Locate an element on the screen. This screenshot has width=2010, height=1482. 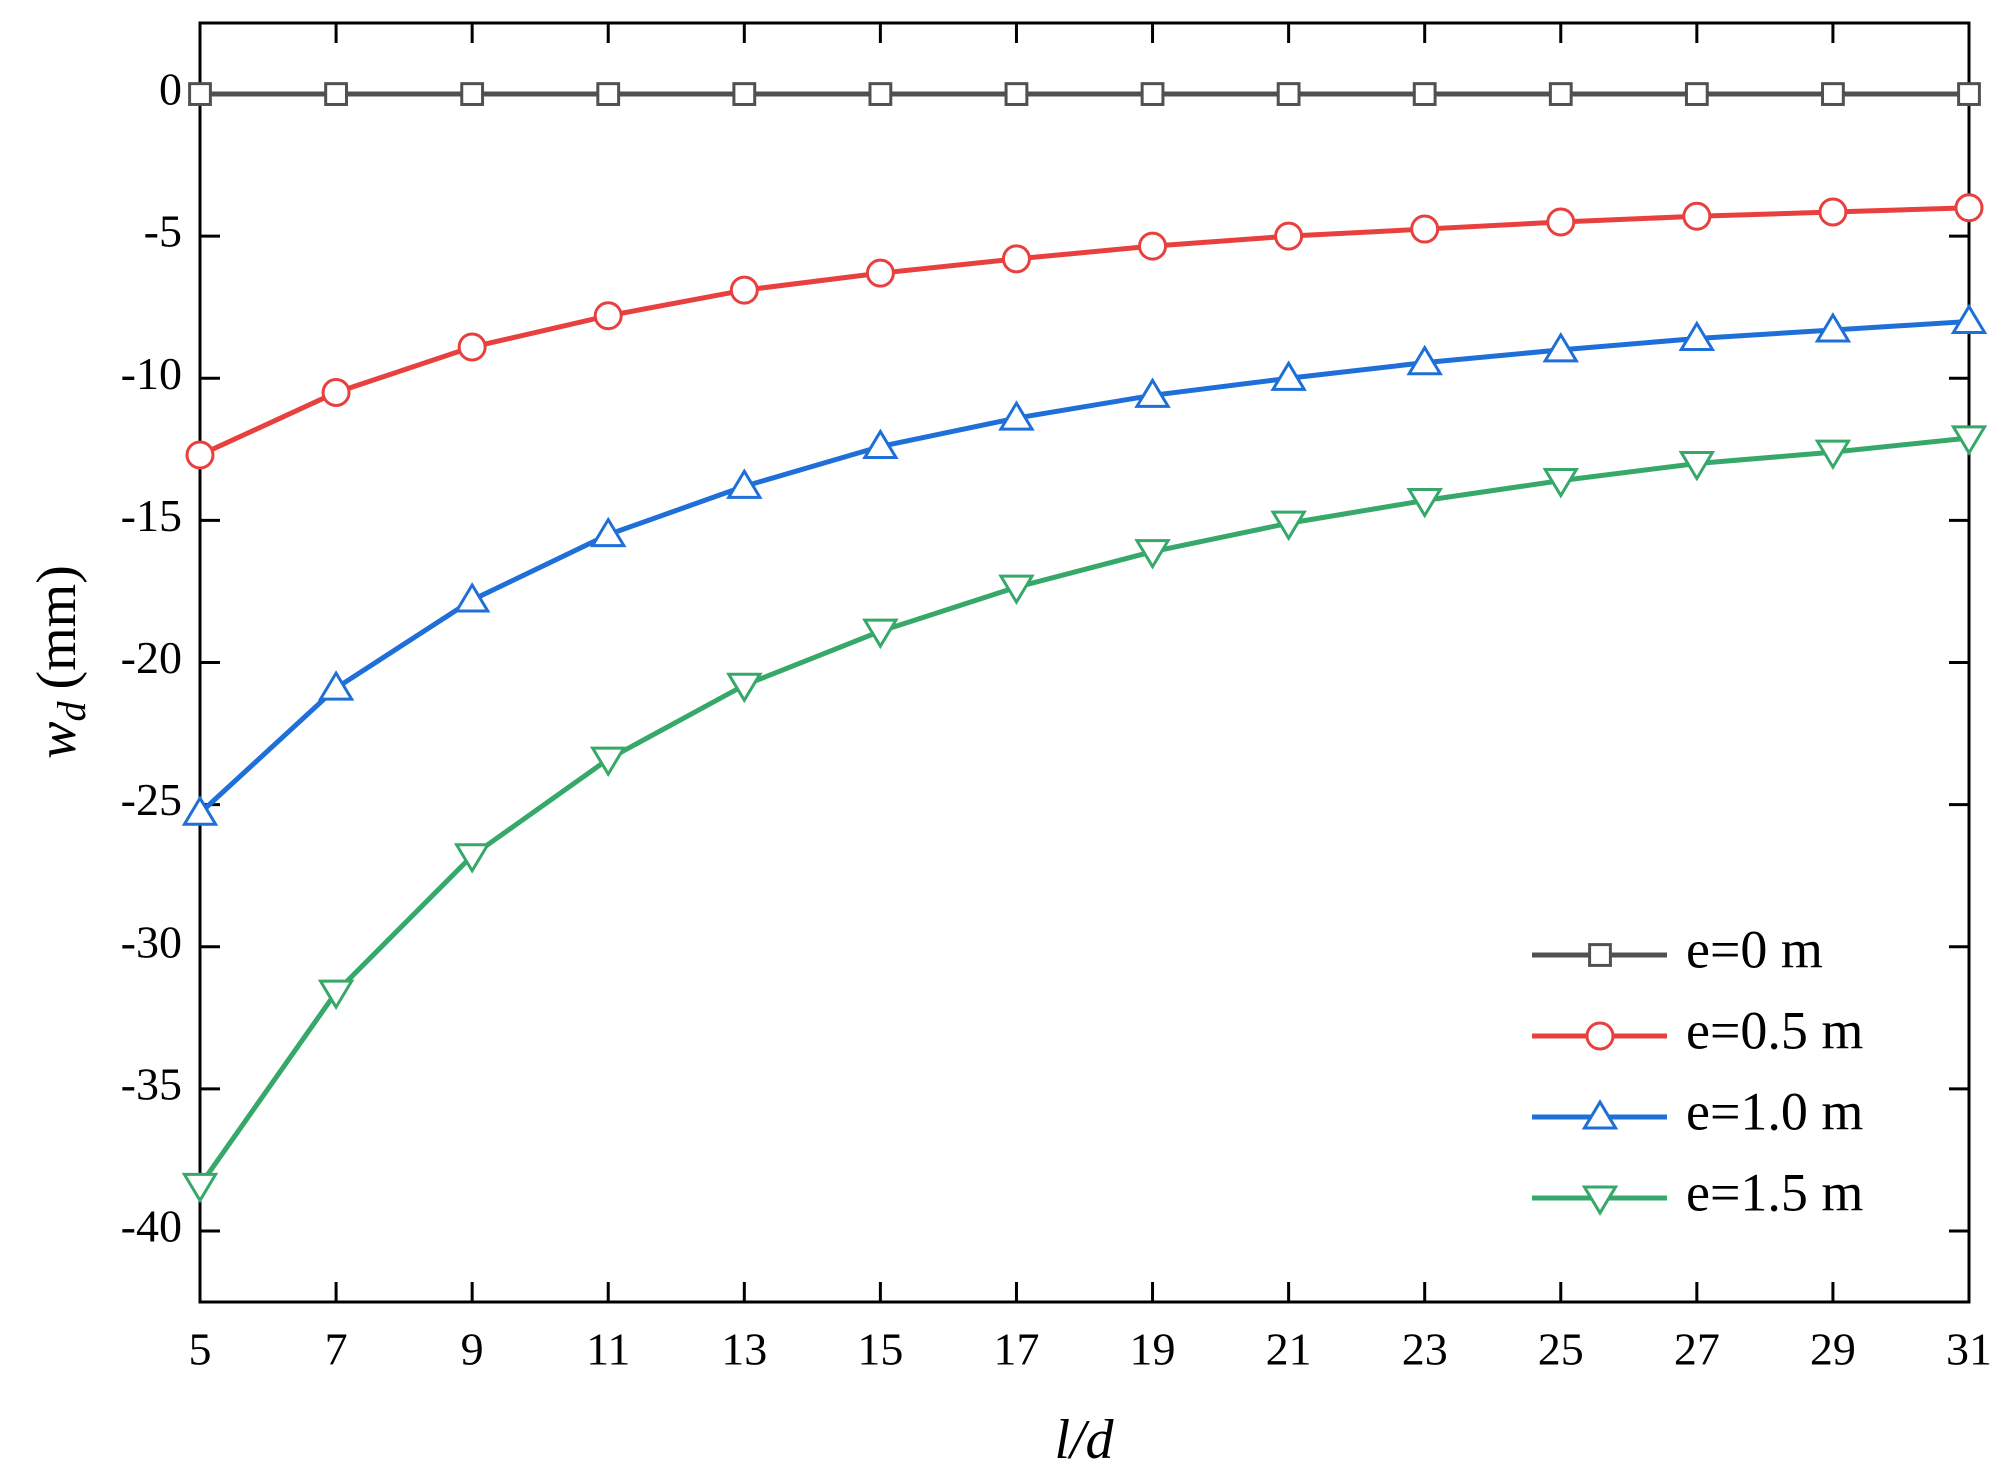
y-tick-label: 0 is located at coordinates (170, 89).